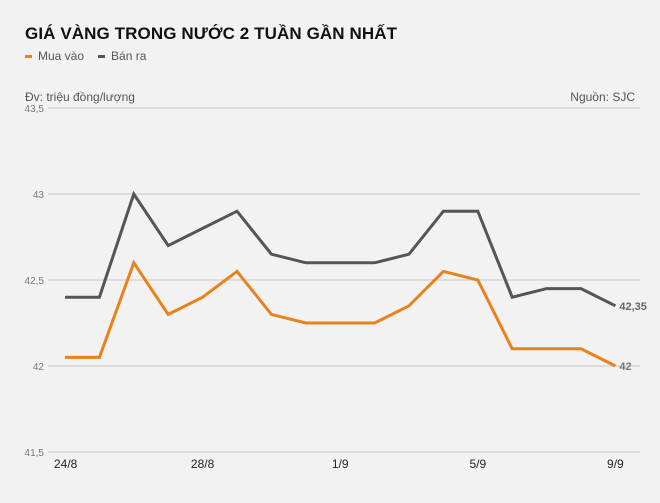 Image resolution: width=660 pixels, height=503 pixels. I want to click on y-tick-label: 42,5, so click(35, 281).